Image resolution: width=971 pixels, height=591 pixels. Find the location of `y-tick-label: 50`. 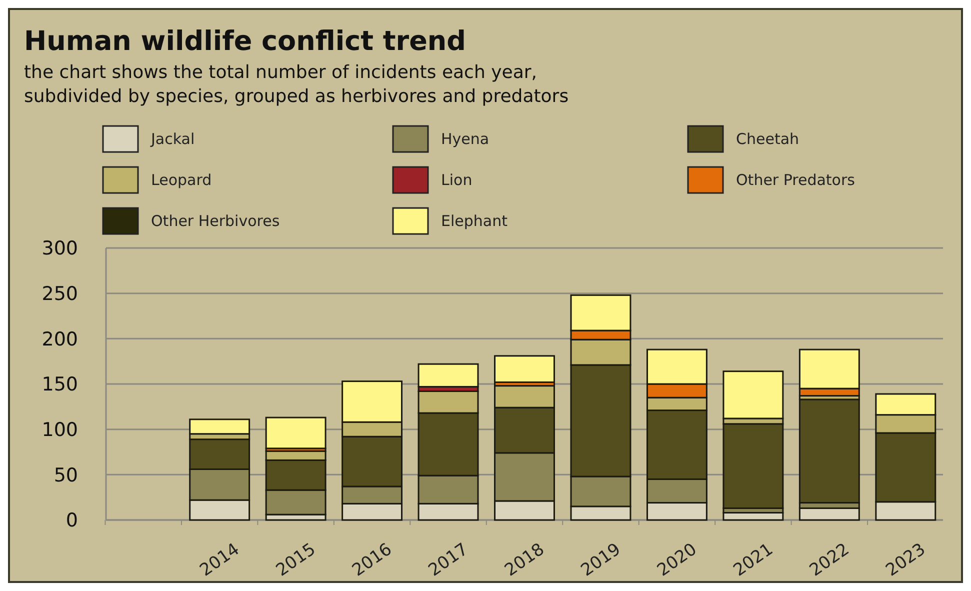

y-tick-label: 50 is located at coordinates (66, 475).